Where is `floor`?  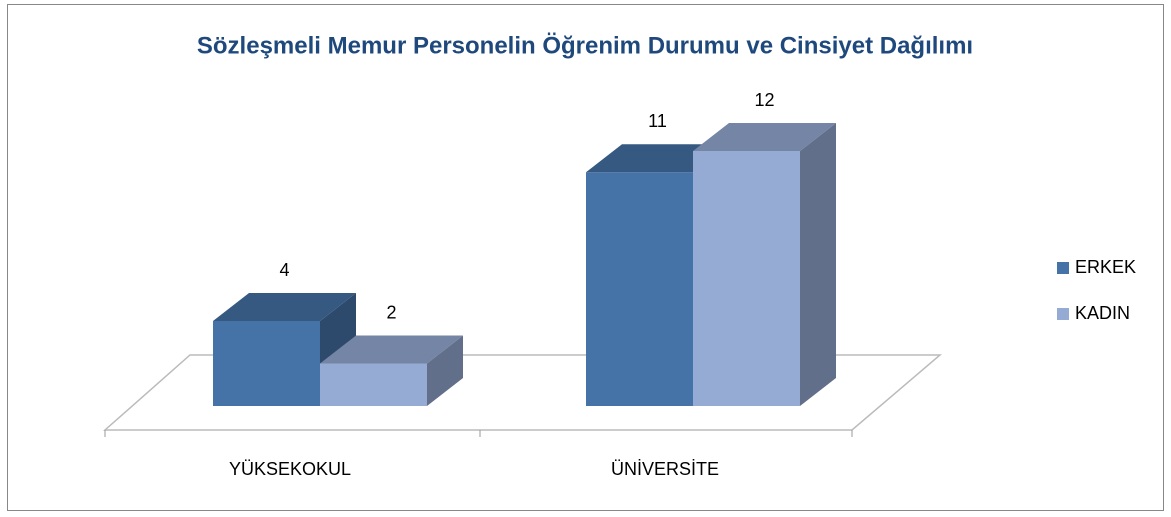
floor is located at coordinates (523, 392).